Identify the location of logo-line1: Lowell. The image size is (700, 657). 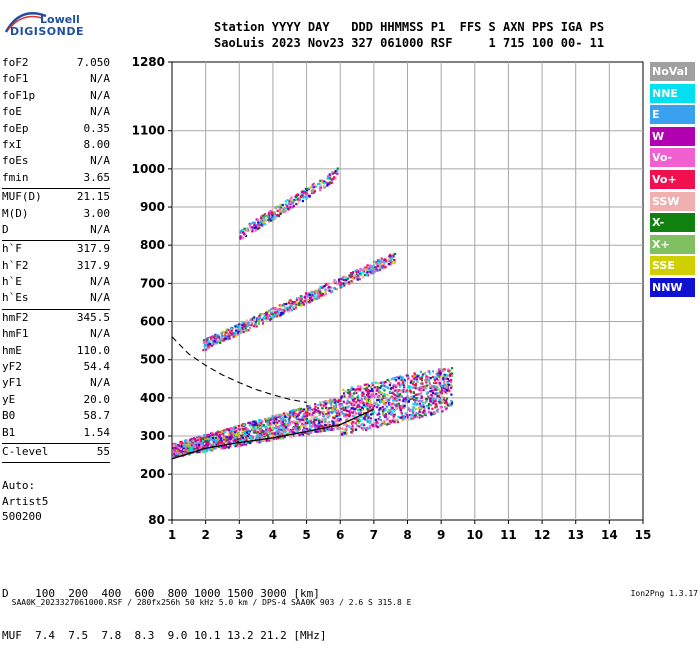
(60, 19).